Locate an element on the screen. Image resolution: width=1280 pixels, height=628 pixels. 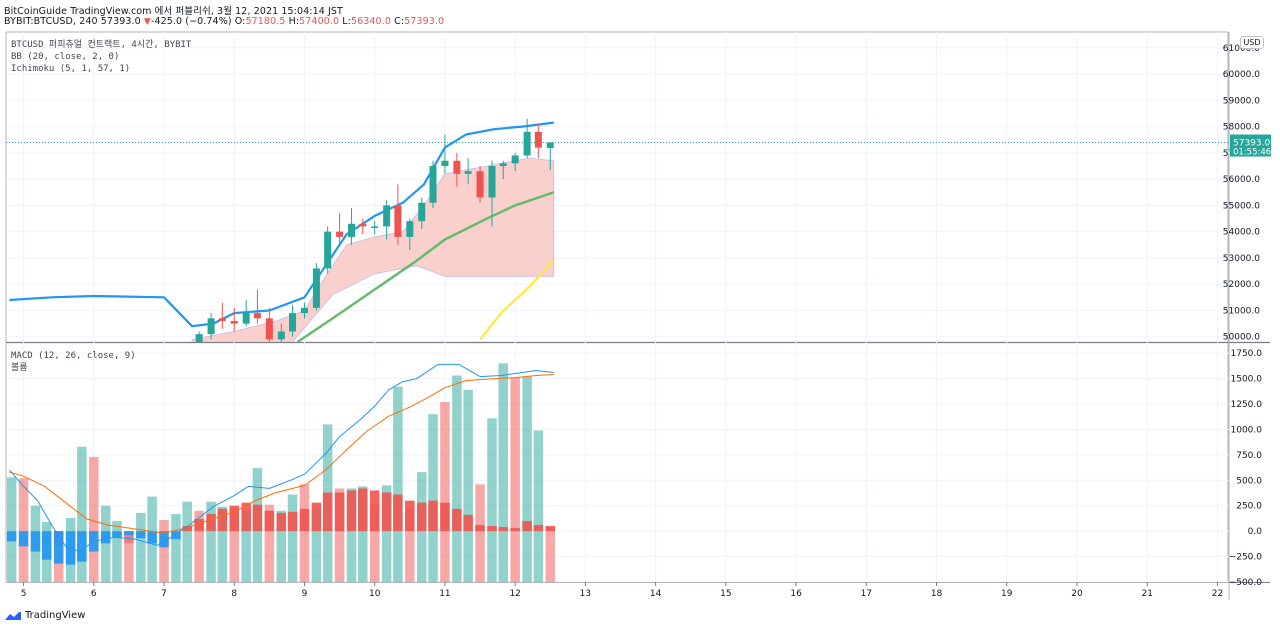
signal-line is located at coordinates (281, 454).